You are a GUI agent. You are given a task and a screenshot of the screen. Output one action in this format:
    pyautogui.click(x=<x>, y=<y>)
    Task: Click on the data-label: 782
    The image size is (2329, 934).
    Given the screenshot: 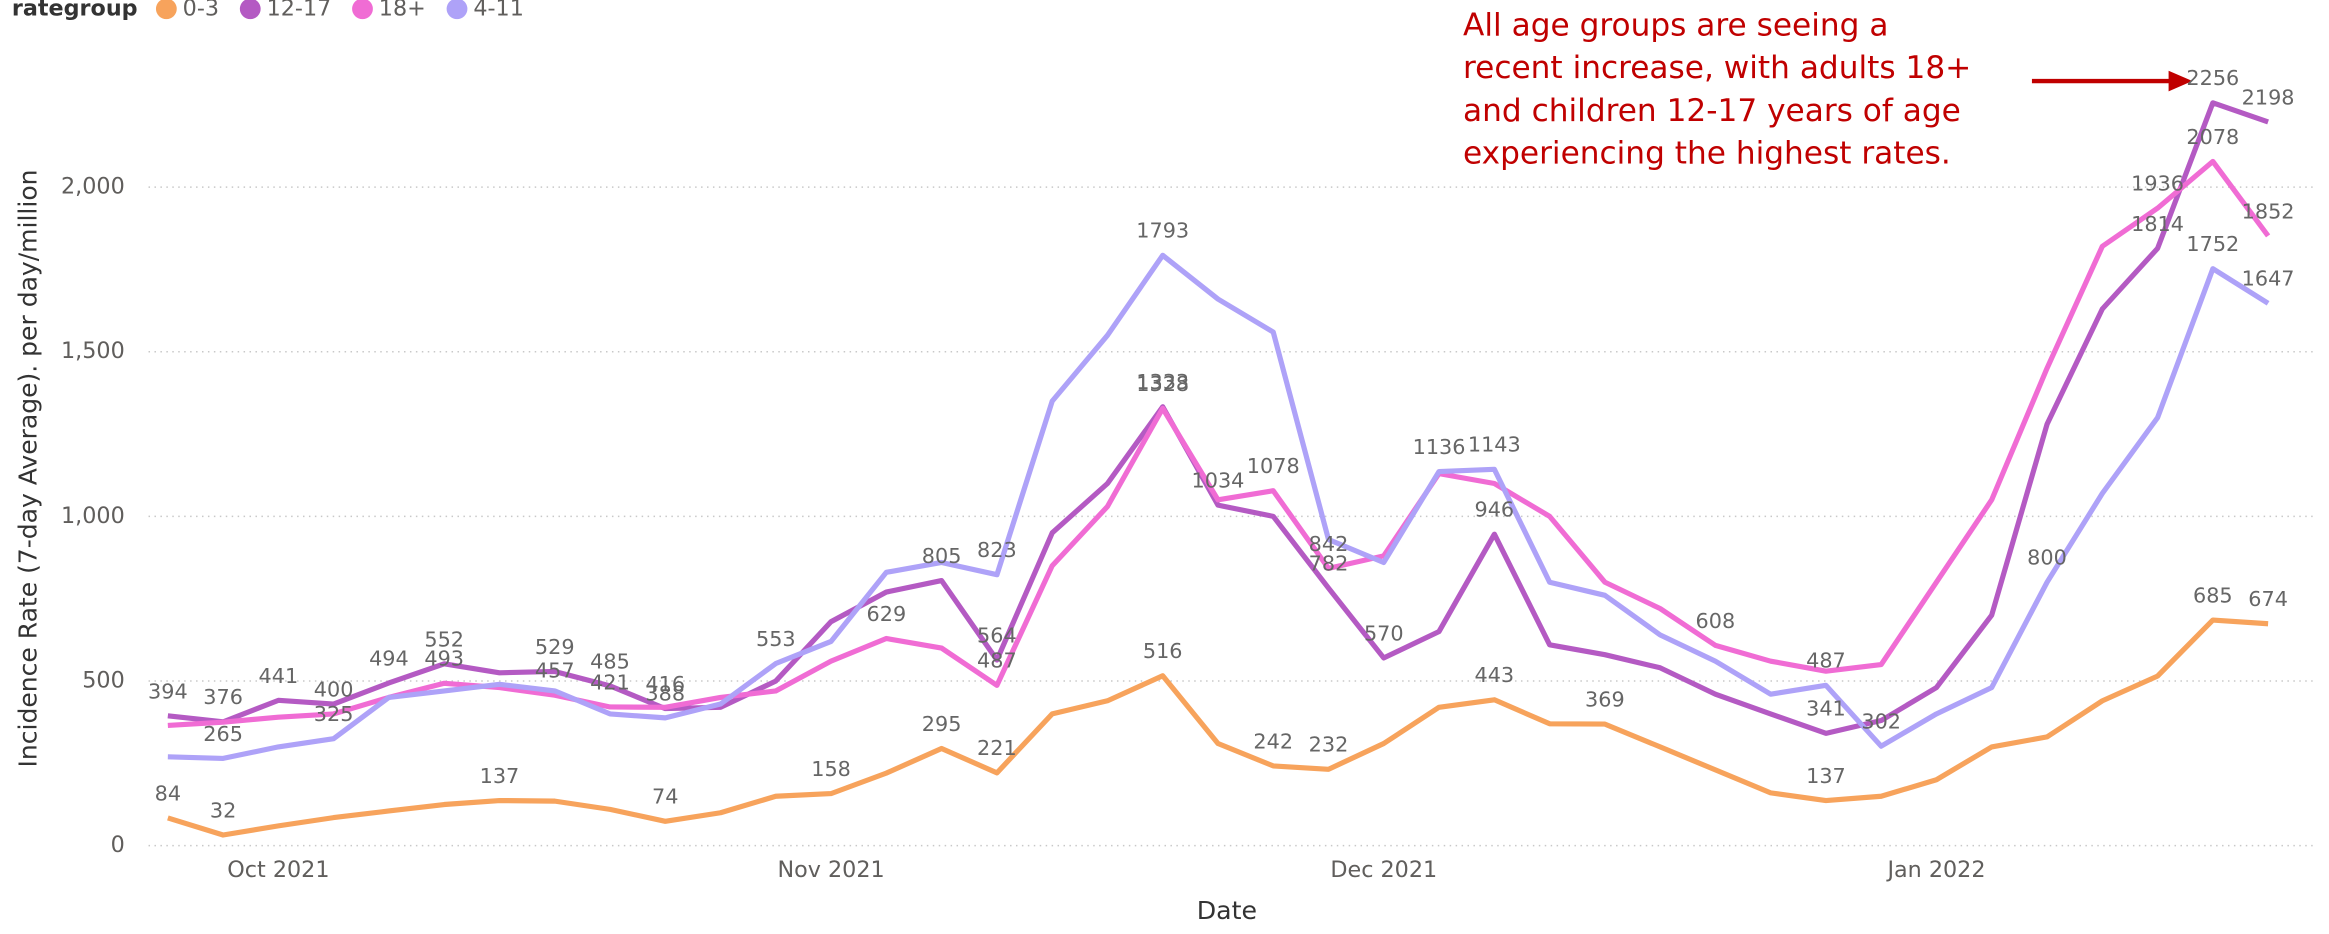 What is the action you would take?
    pyautogui.click(x=1329, y=564)
    